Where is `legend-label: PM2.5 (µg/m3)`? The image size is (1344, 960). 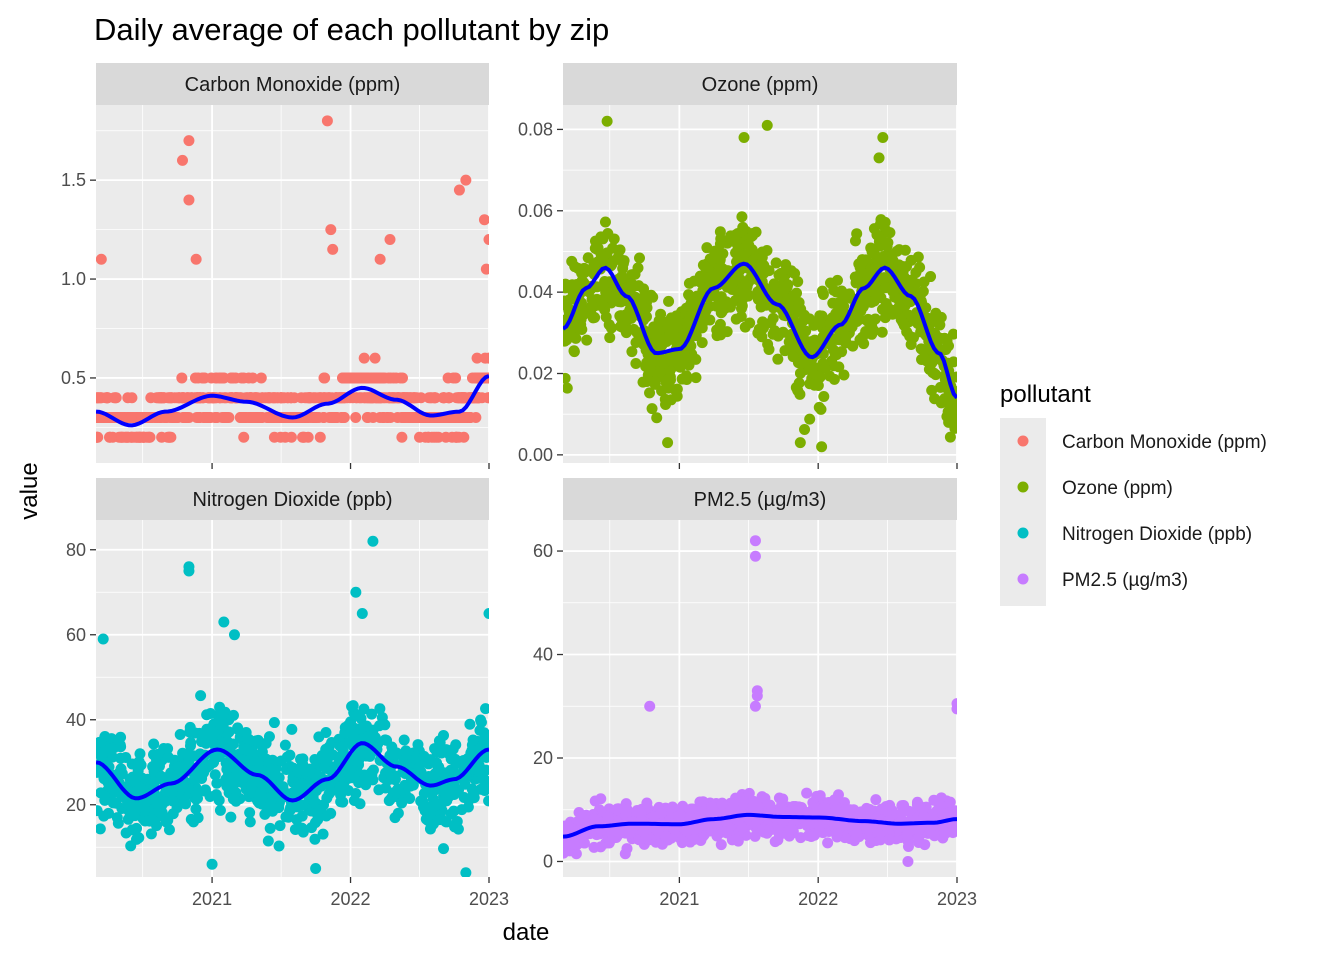
legend-label: PM2.5 (µg/m3) is located at coordinates (1125, 580).